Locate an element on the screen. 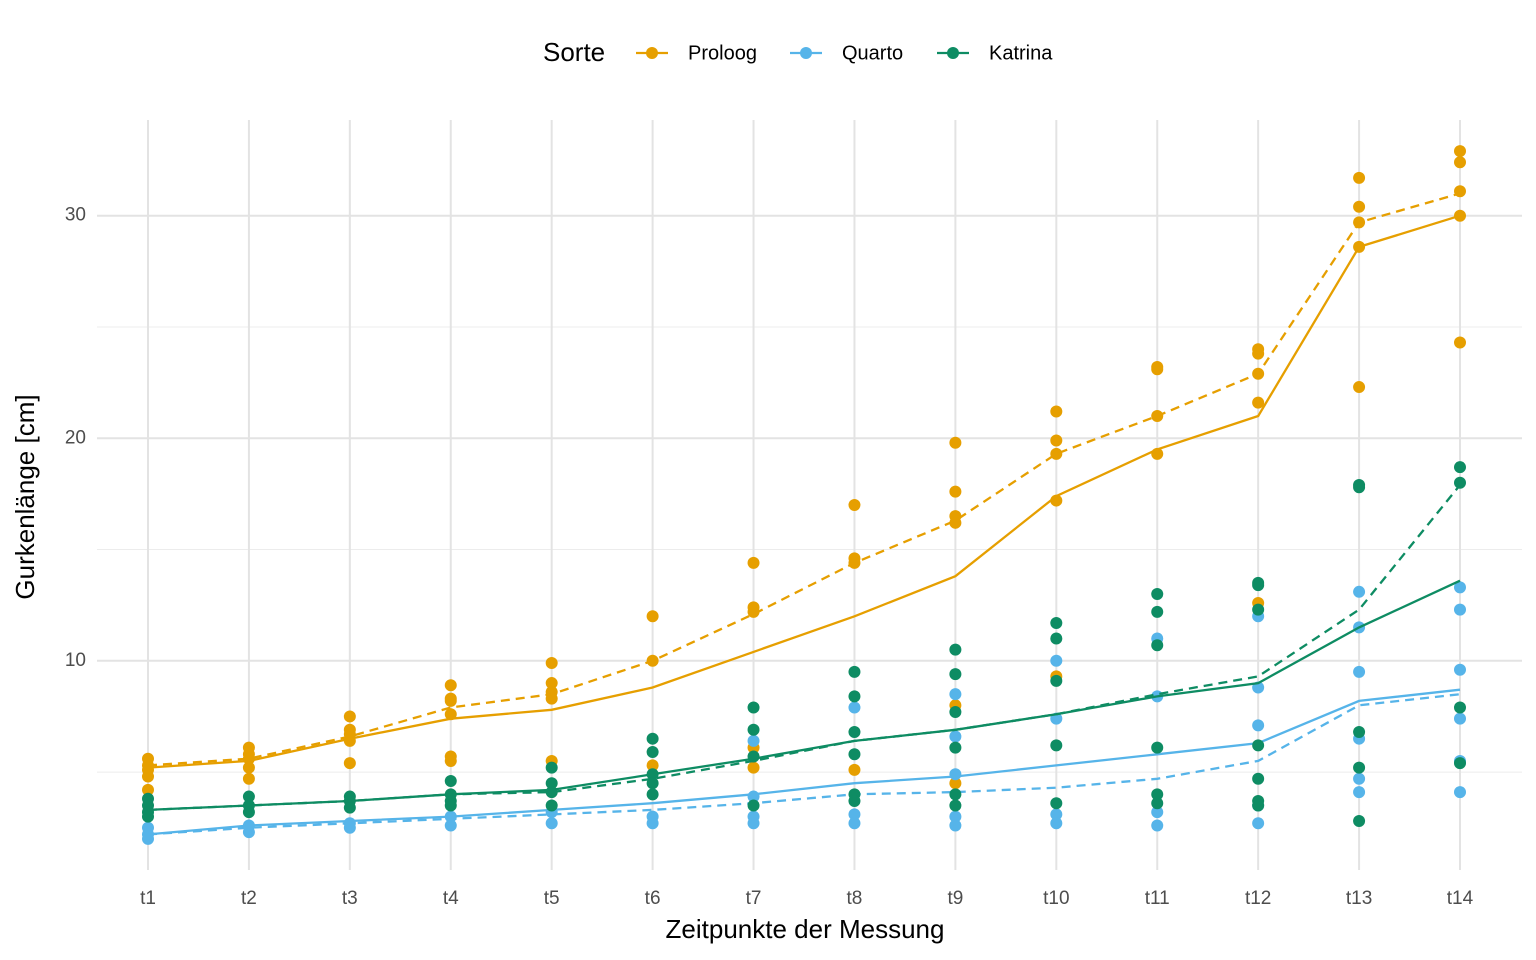  y-tick-label: 30 is located at coordinates (75, 215).